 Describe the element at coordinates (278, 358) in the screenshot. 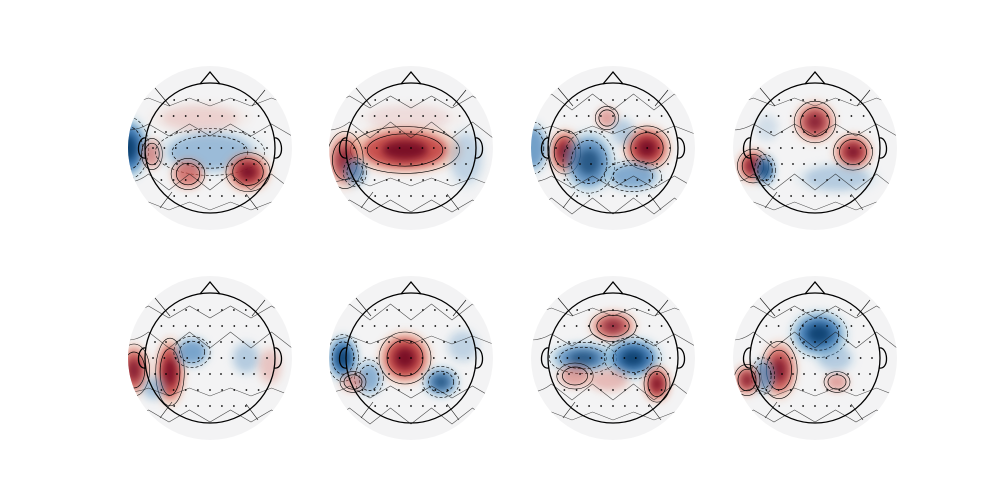

I see `right-ear-outline` at that location.